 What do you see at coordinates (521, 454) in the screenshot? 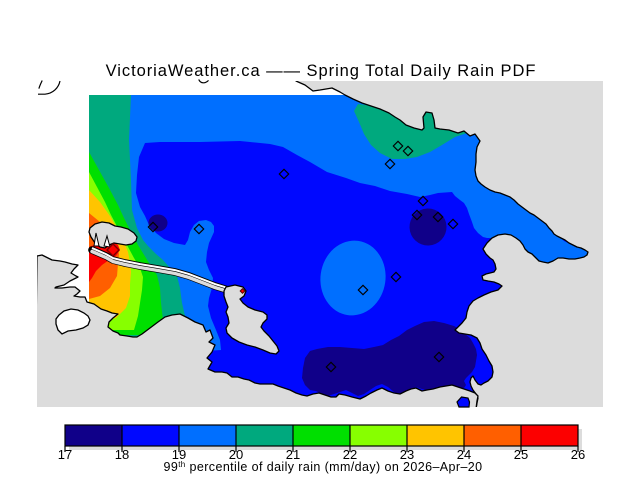
I see `svg-text: 25` at bounding box center [521, 454].